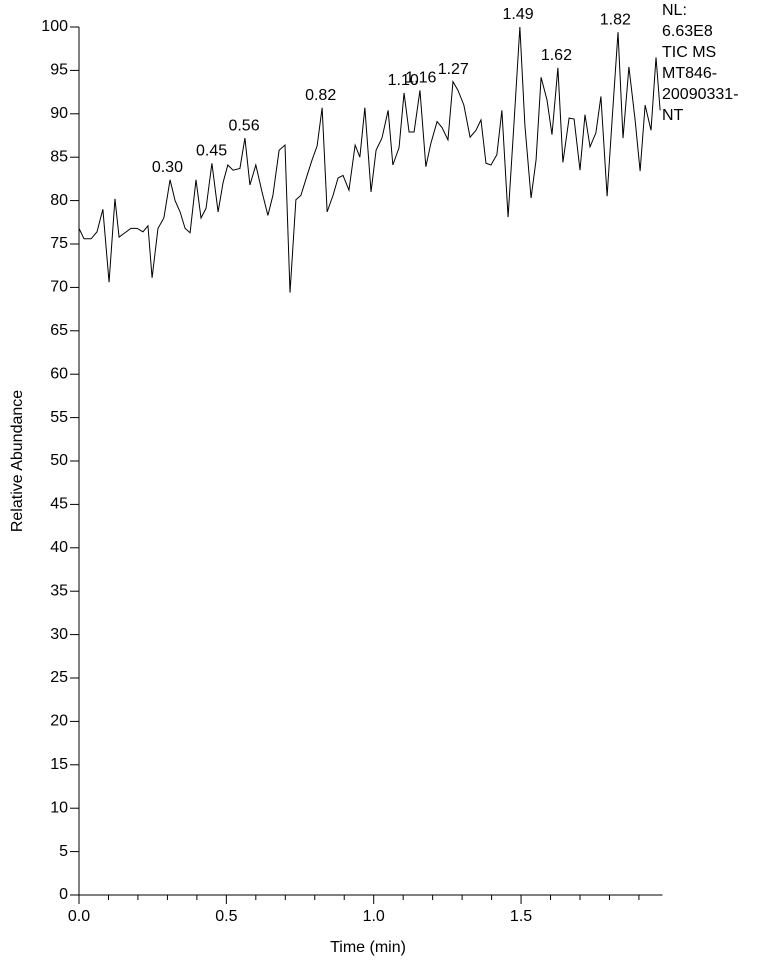 The image size is (764, 967). What do you see at coordinates (226, 916) in the screenshot?
I see `x-tick-label: 0.5` at bounding box center [226, 916].